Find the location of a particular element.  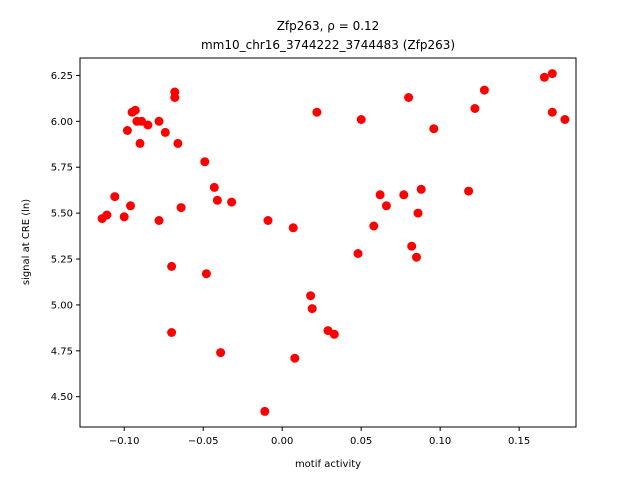

x-axis-label: motif activity is located at coordinates (328, 464).